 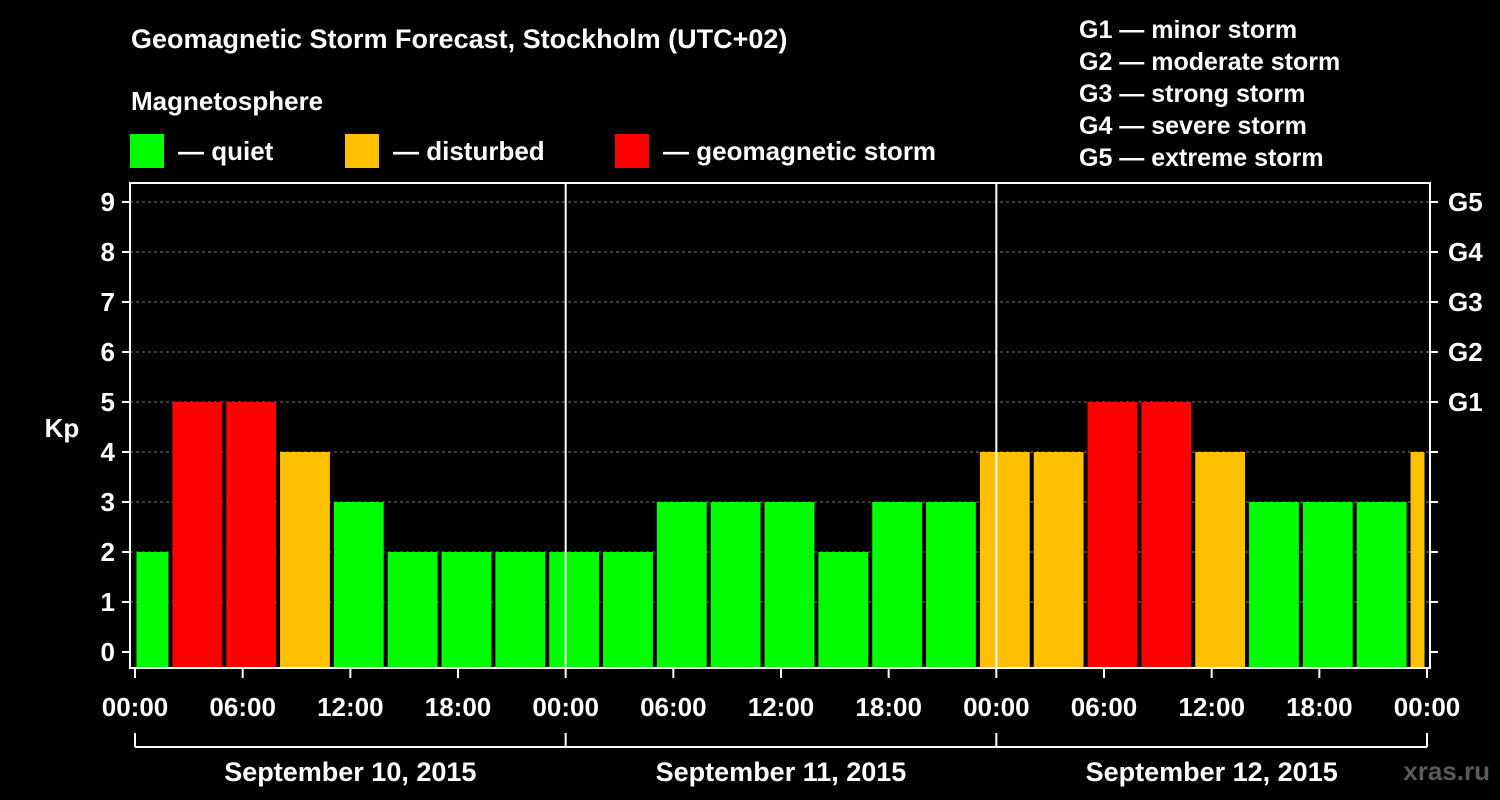 I want to click on x-tick-label-2: 12:00, so click(x=350, y=707).